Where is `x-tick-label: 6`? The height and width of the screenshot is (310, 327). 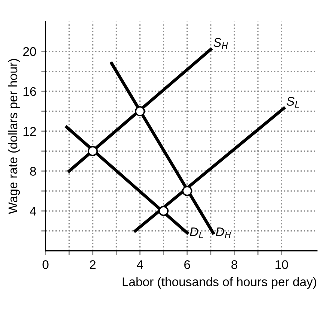
x-tick-label: 6 is located at coordinates (187, 265).